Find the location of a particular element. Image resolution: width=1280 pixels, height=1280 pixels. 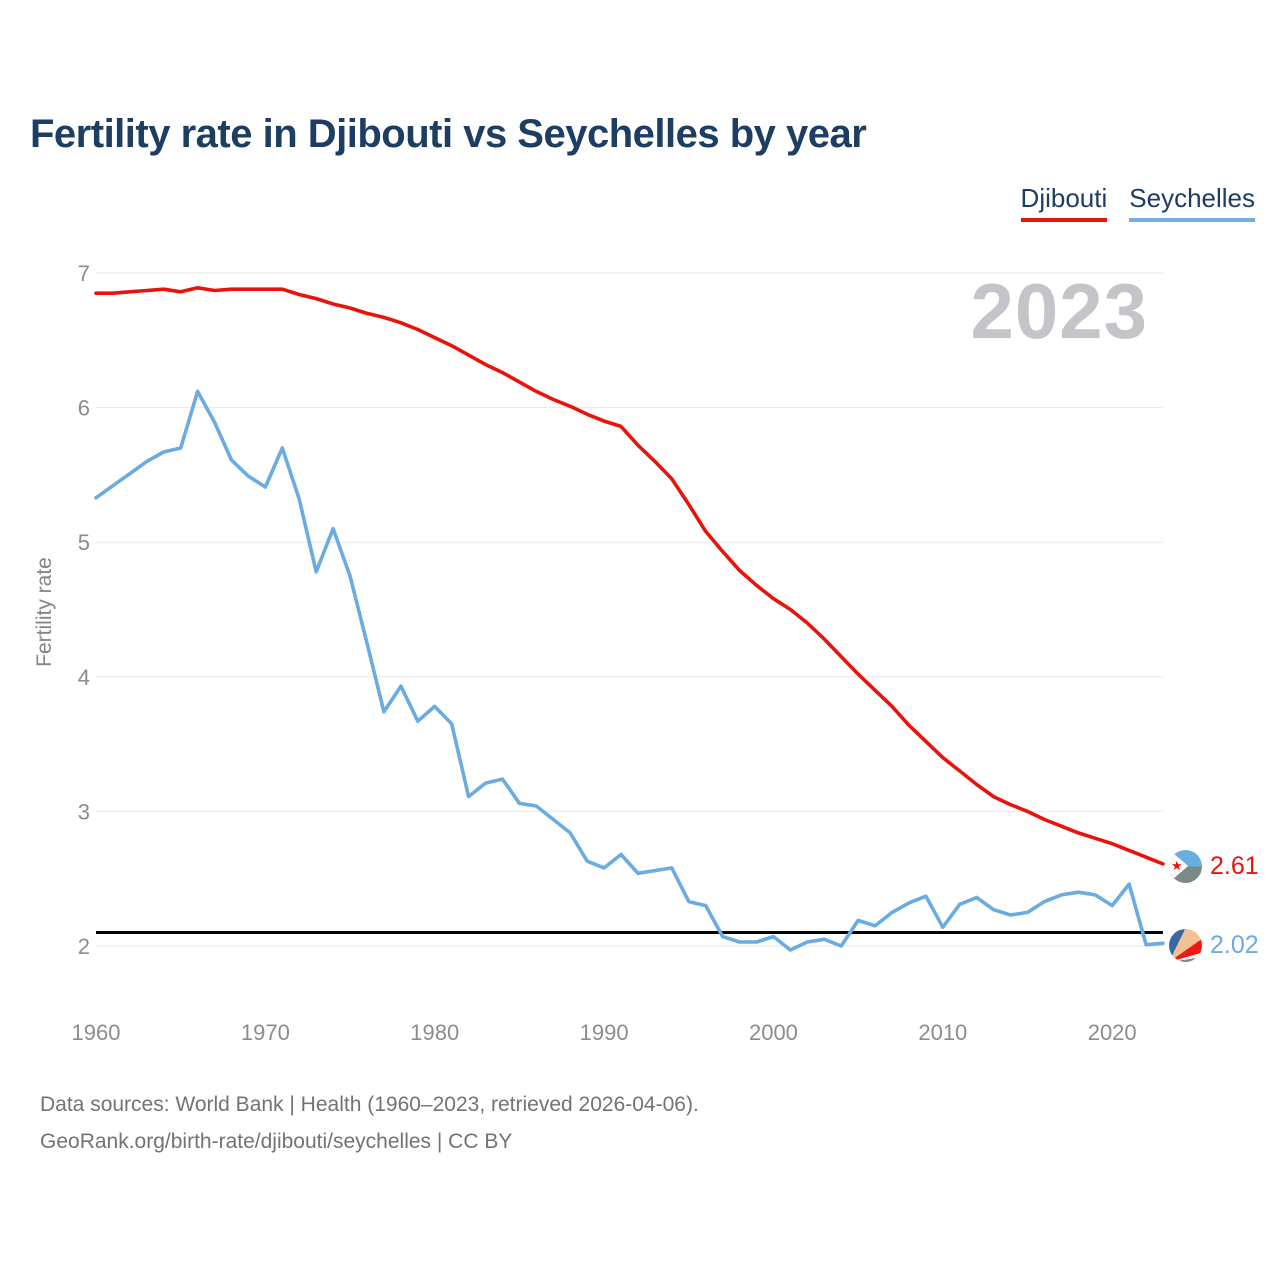

legend: Djibouti Seychelles is located at coordinates (1137, 202).